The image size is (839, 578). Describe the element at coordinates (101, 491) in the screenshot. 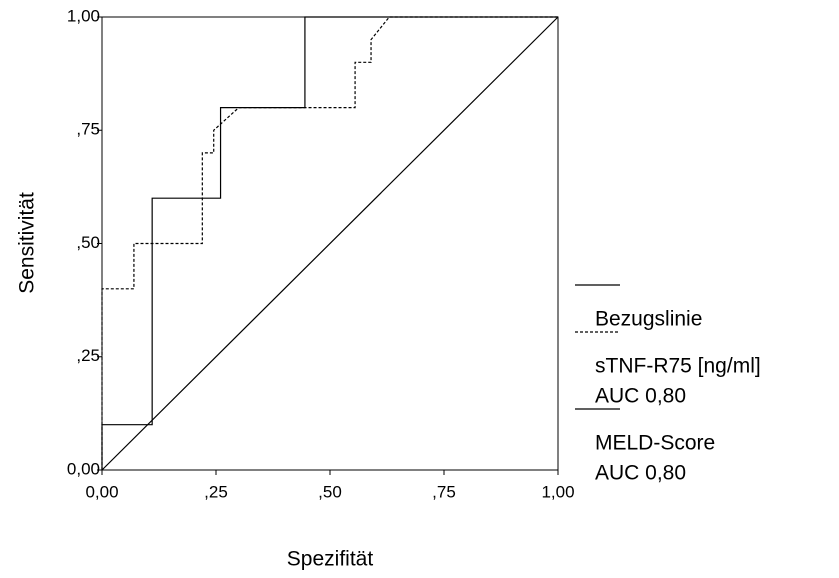

I see `x-tick-label: 0,00` at that location.